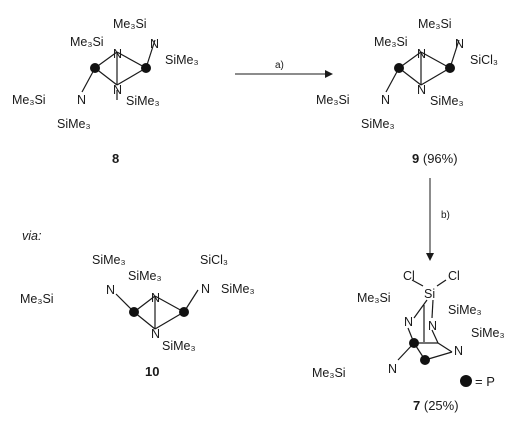 The height and width of the screenshot is (425, 527). What do you see at coordinates (445, 215) in the screenshot?
I see `arrow-label-b: b)` at bounding box center [445, 215].